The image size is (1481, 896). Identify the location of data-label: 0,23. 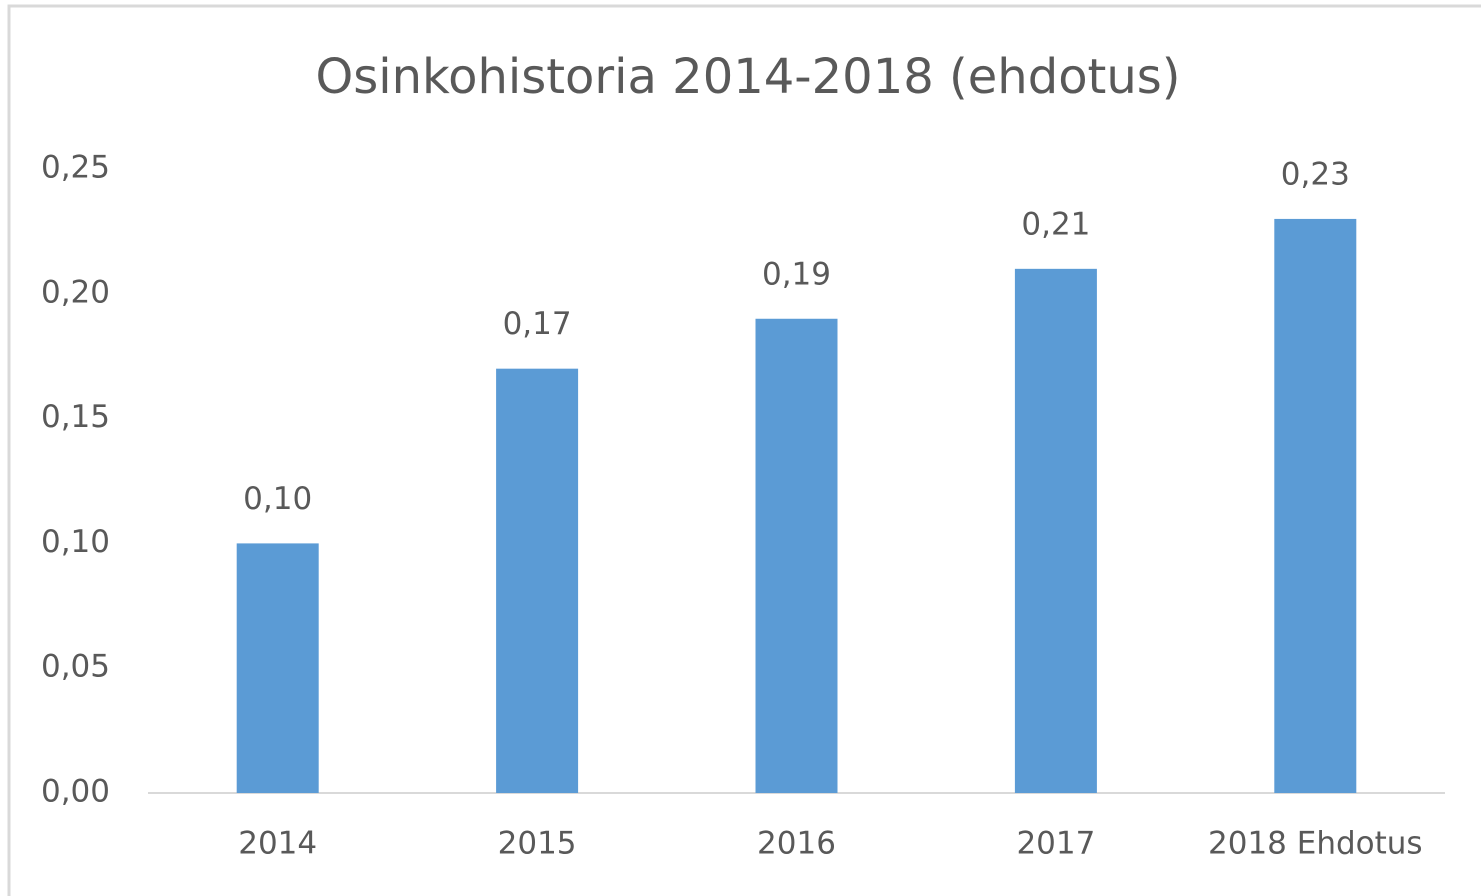
(1315, 174).